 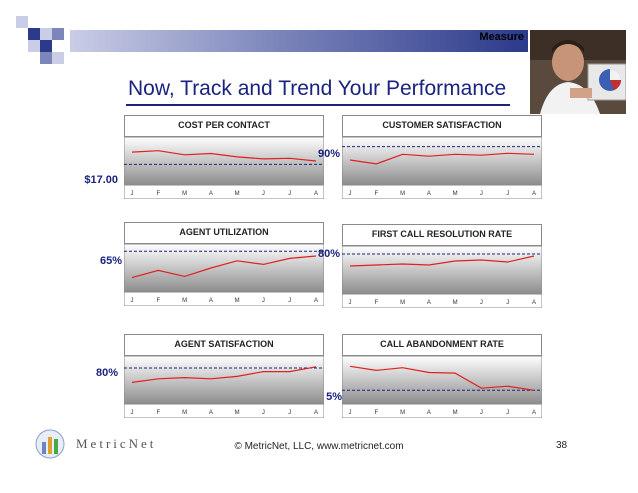 I want to click on footer-copyright: © MetricNet, LLC, www.metricnet.com, so click(x=319, y=446).